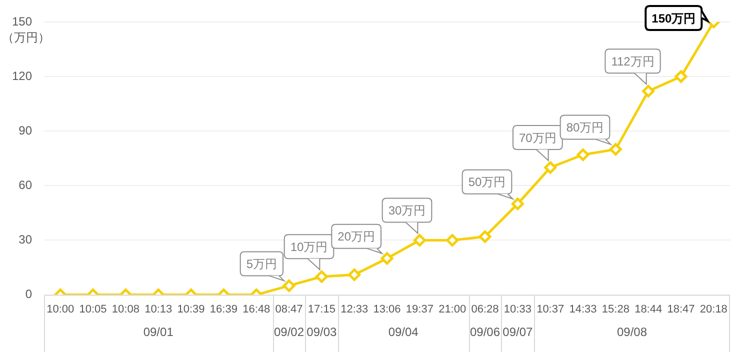 The height and width of the screenshot is (354, 750). Describe the element at coordinates (403, 332) in the screenshot. I see `text: 09/04` at that location.